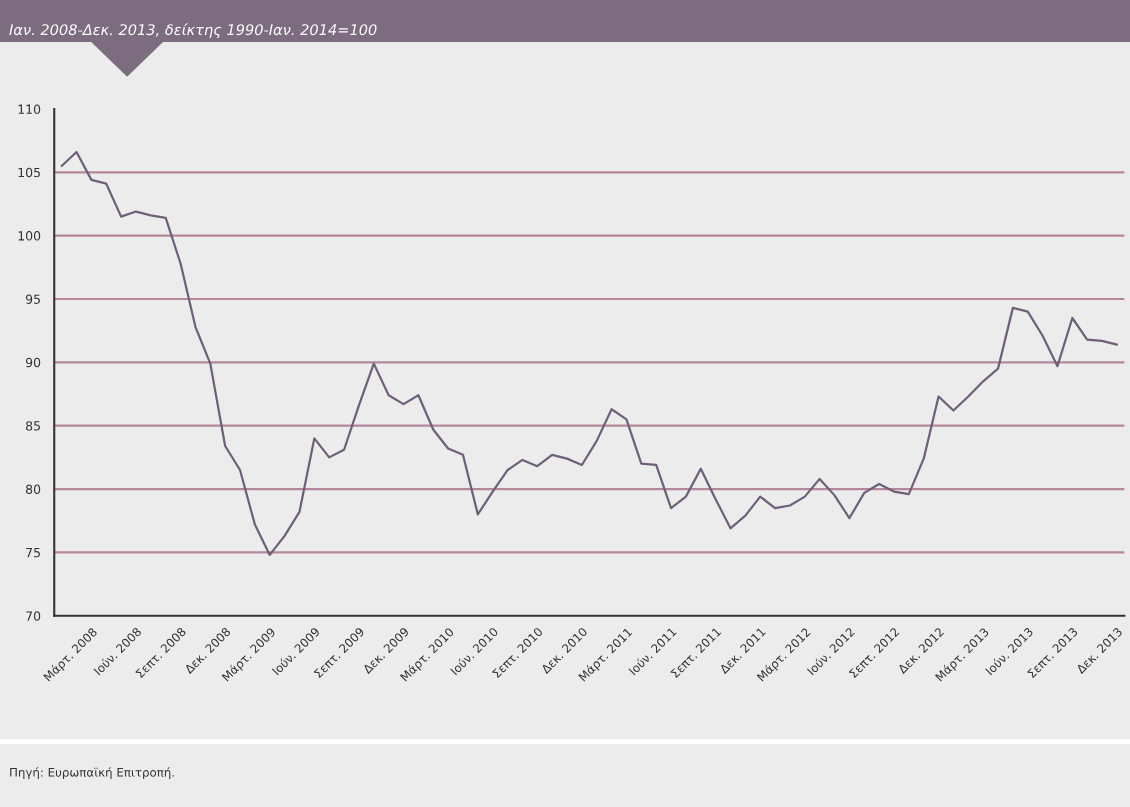 The width and height of the screenshot is (1130, 807). What do you see at coordinates (33, 553) in the screenshot?
I see `y-tick-label: 75` at bounding box center [33, 553].